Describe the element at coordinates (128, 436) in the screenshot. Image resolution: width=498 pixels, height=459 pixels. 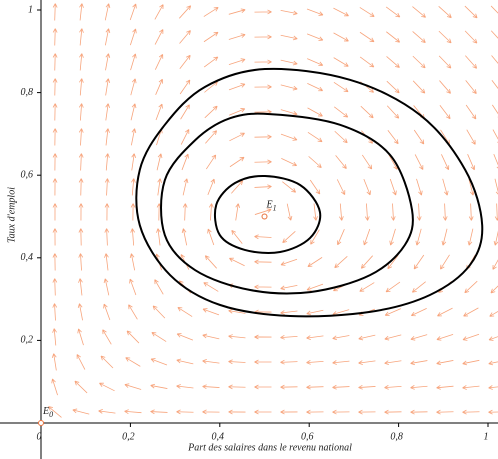
I see `x-tick-label: 0,2` at that location.